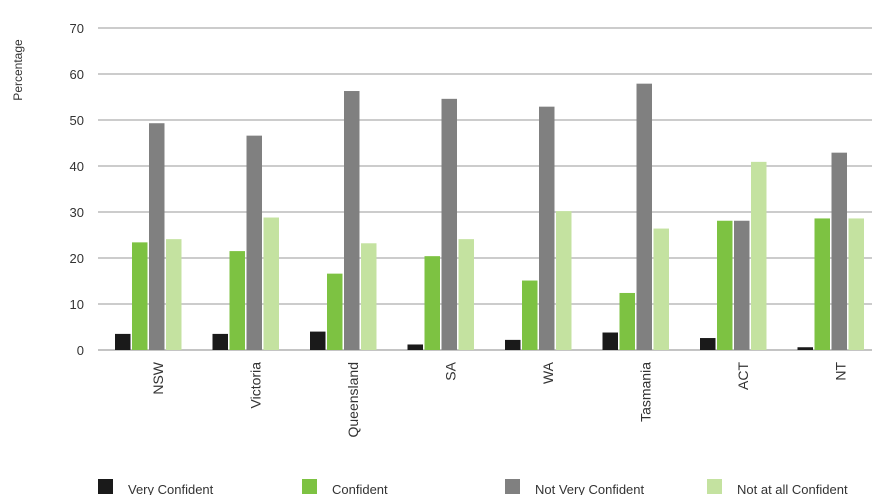 The height and width of the screenshot is (495, 872). What do you see at coordinates (171, 488) in the screenshot?
I see `legend-label: Very Confident` at bounding box center [171, 488].